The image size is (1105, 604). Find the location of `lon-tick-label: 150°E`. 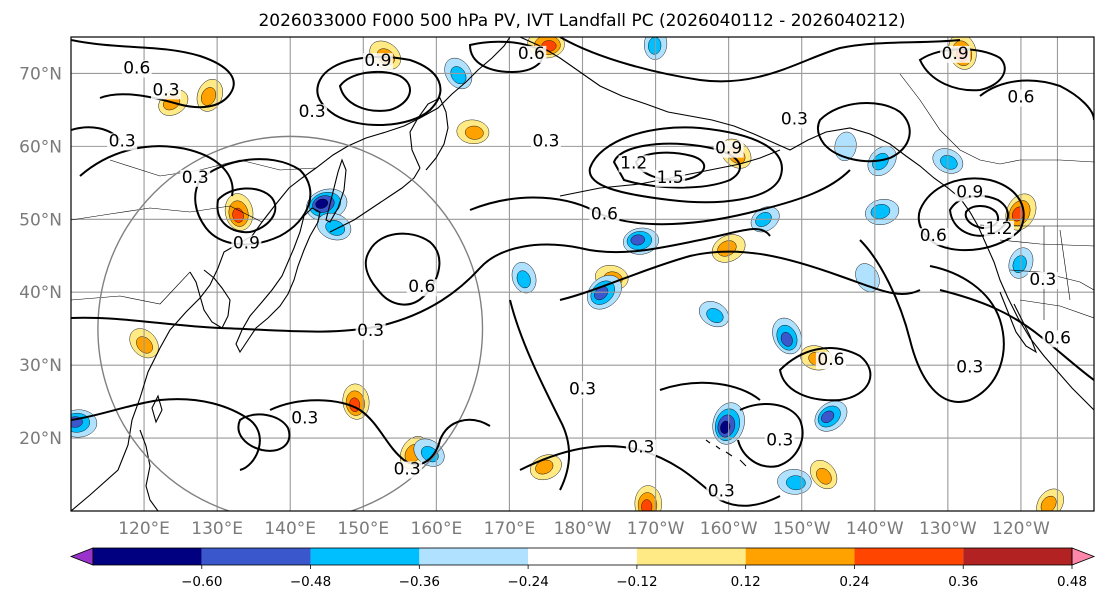

lon-tick-label: 150°E is located at coordinates (363, 529).